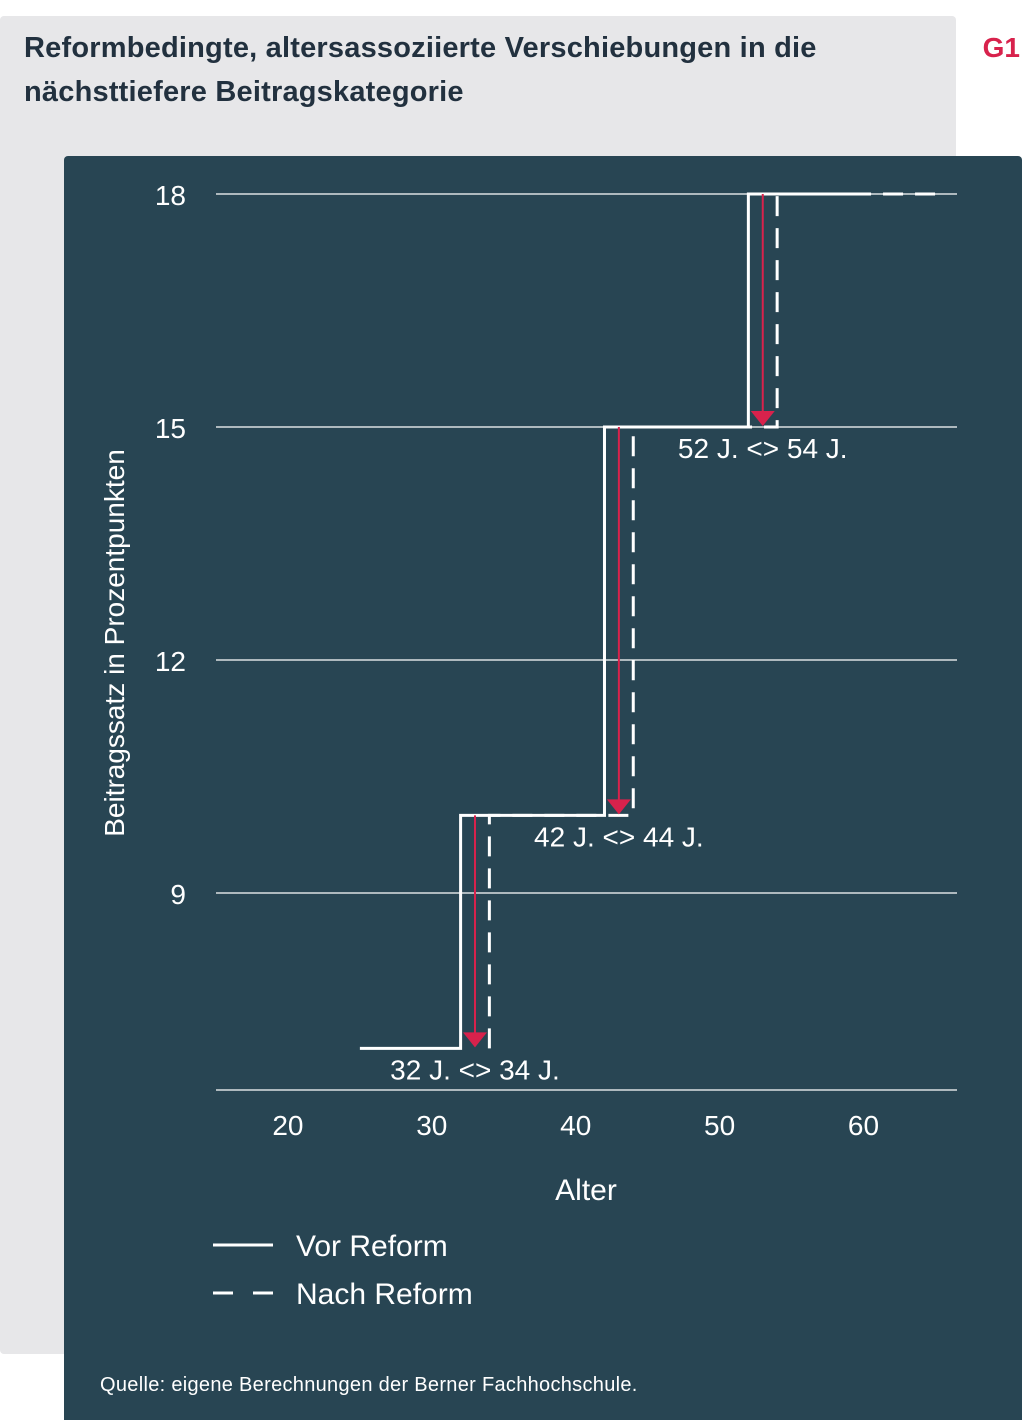 The image size is (1030, 1420). Describe the element at coordinates (763, 448) in the screenshot. I see `shift-label-52: 52 J. <> 54 J.` at that location.